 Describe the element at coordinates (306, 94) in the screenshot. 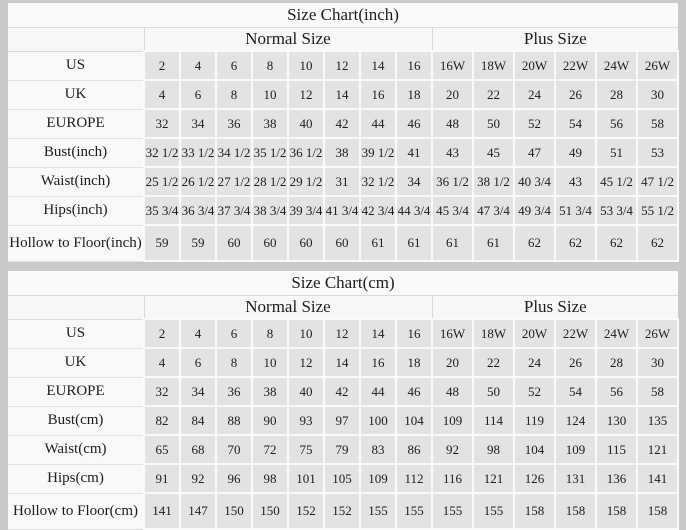

I see `size-value-cell: 12` at that location.